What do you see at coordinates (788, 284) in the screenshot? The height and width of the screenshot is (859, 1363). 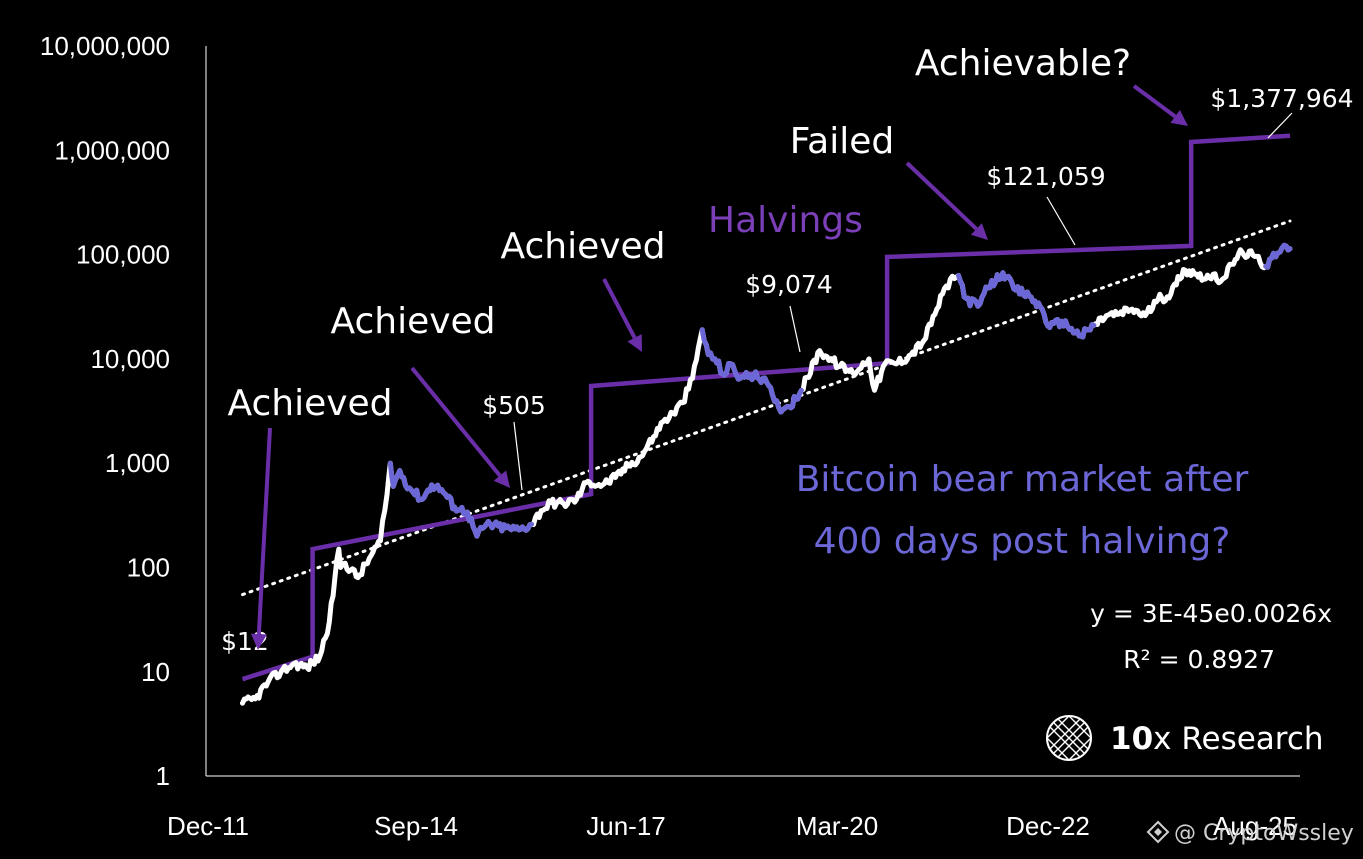 I see `price-label: $9,074` at bounding box center [788, 284].